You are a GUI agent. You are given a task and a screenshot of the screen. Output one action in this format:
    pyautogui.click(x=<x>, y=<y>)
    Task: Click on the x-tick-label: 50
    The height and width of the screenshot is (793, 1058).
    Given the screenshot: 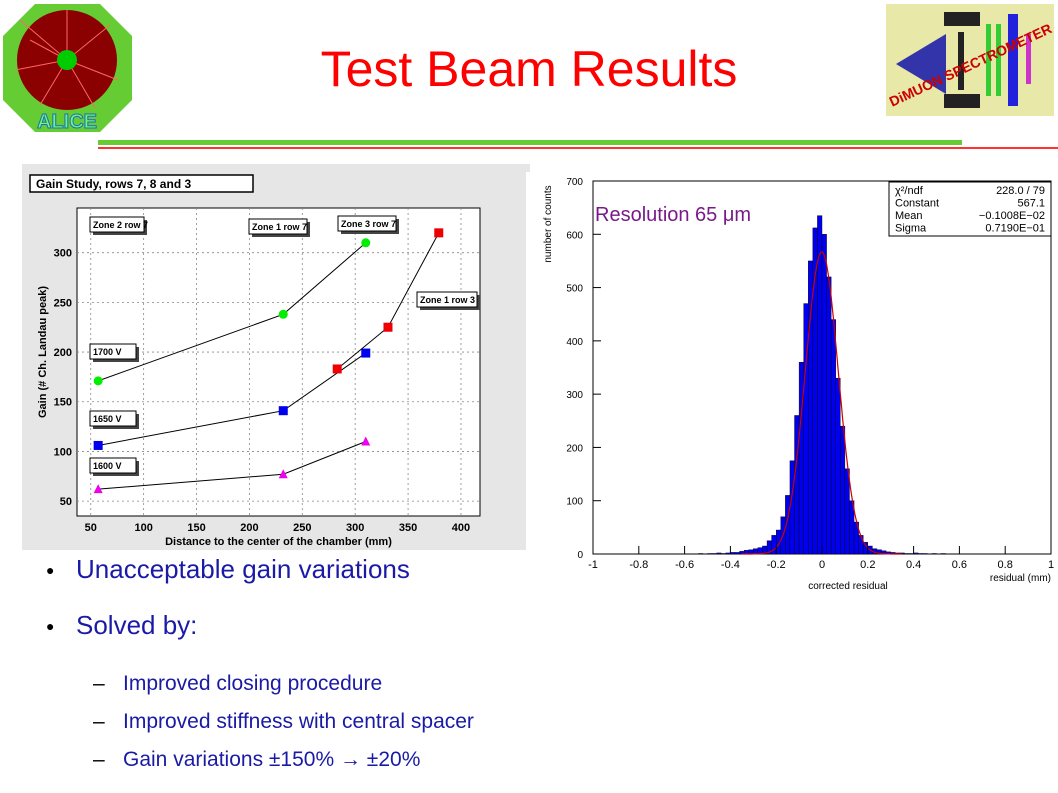 What is the action you would take?
    pyautogui.click(x=91, y=528)
    